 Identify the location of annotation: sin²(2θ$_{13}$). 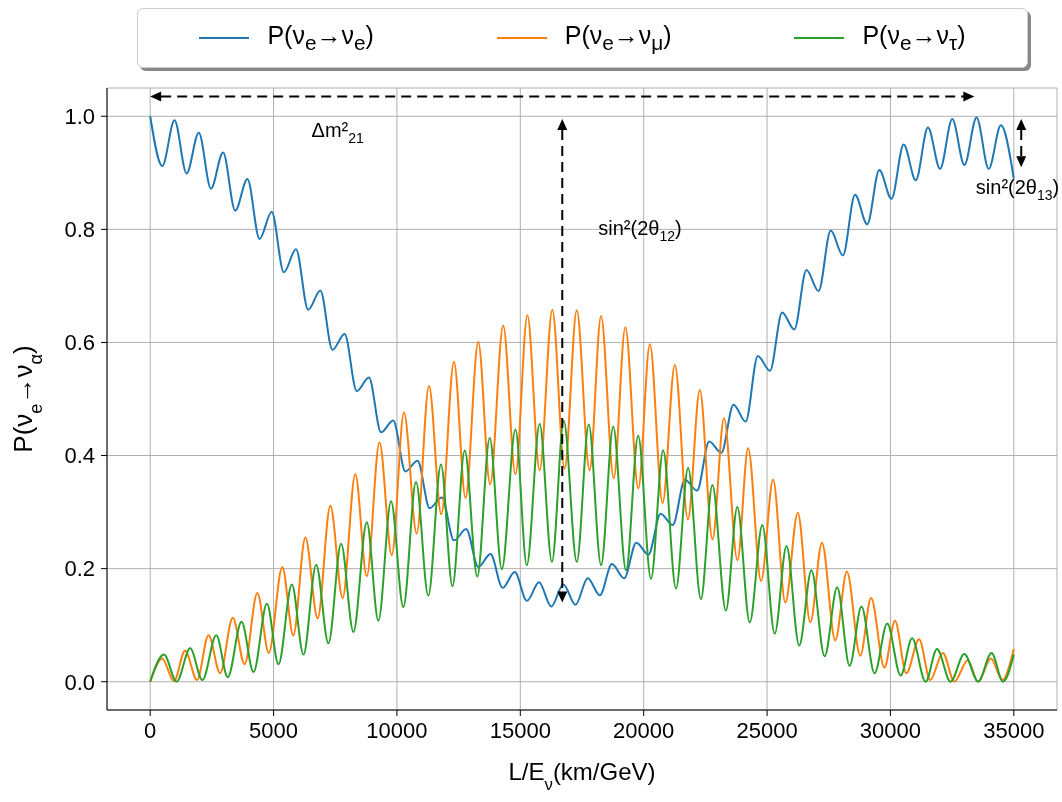
(1017, 189).